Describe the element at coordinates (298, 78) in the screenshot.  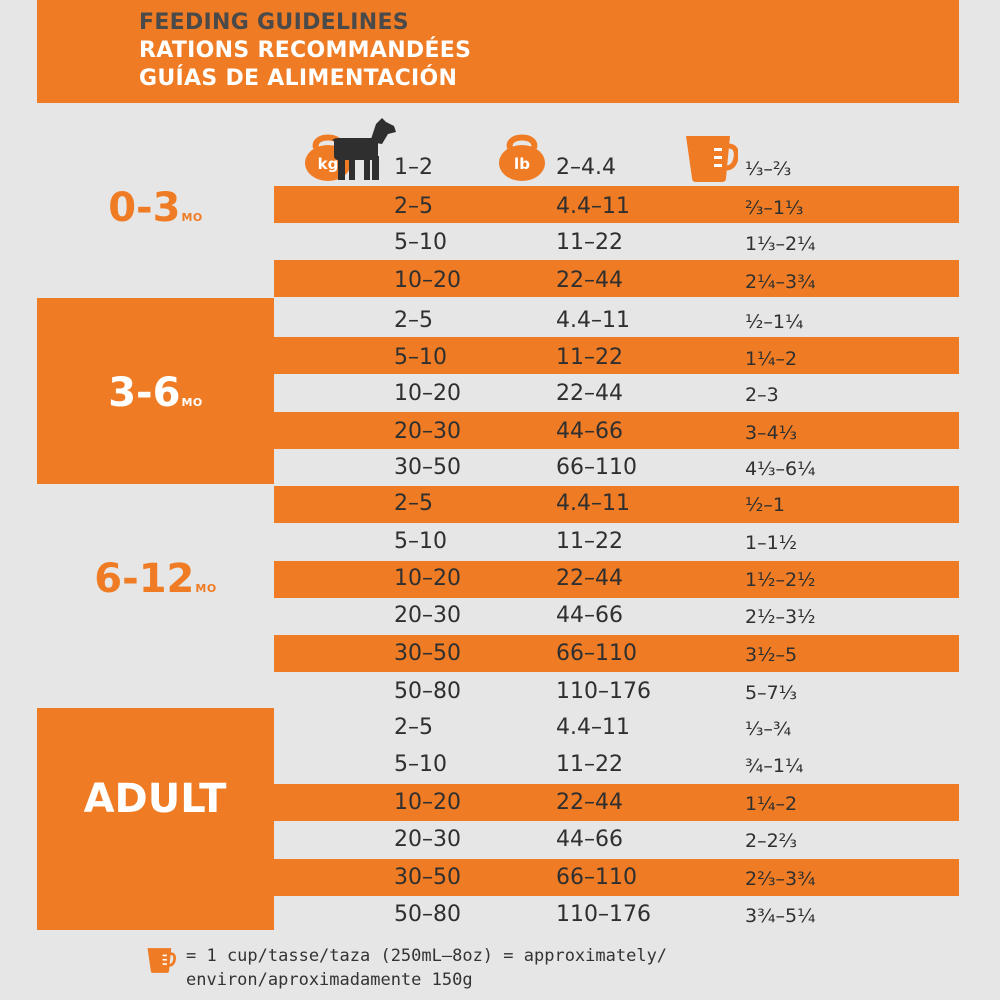
I see `title-spanish: GUÍAS DE ALIMENTACIÓN` at that location.